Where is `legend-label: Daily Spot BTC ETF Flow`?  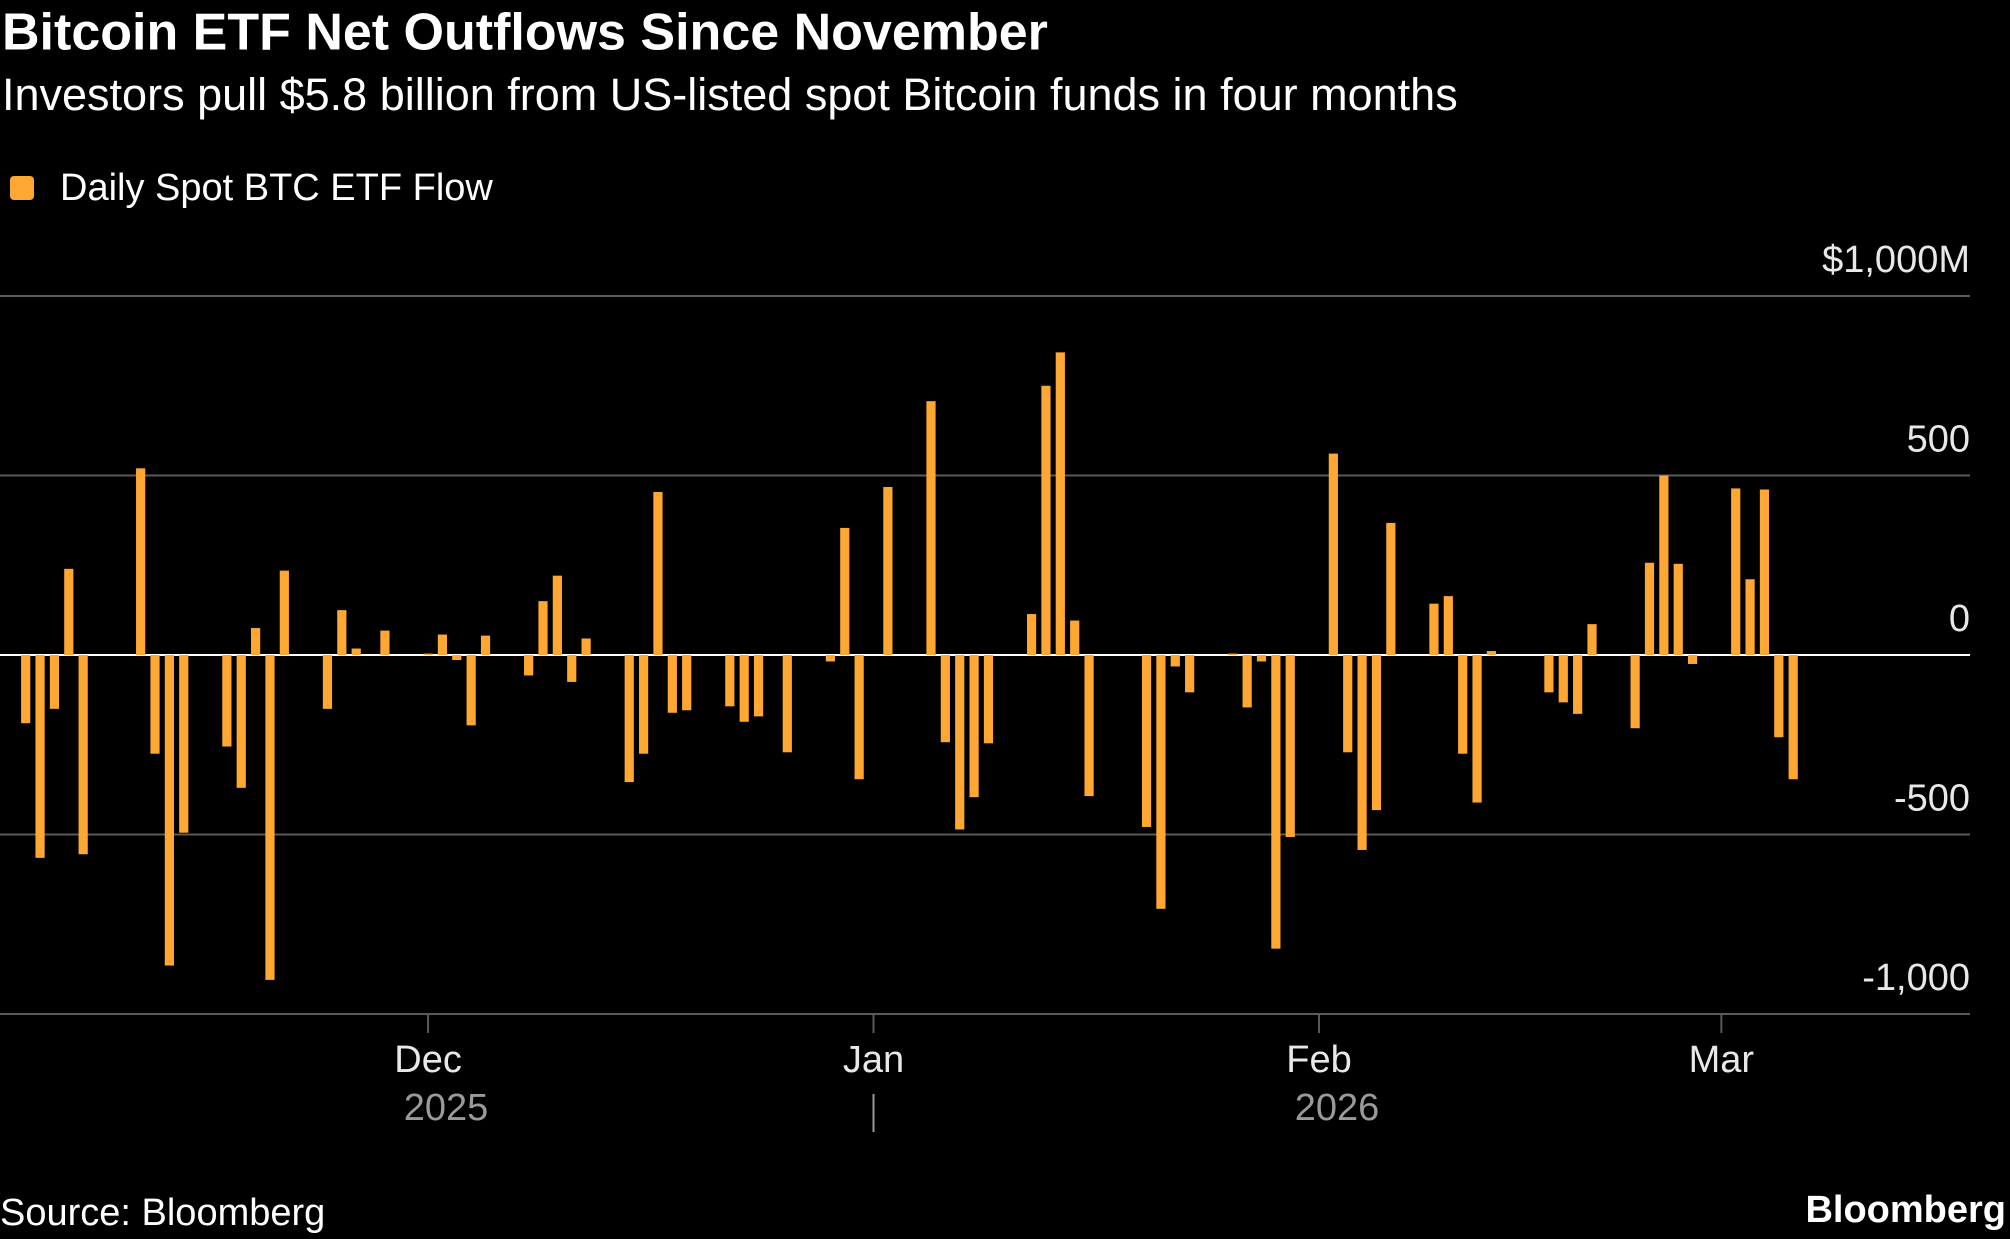 legend-label: Daily Spot BTC ETF Flow is located at coordinates (276, 188).